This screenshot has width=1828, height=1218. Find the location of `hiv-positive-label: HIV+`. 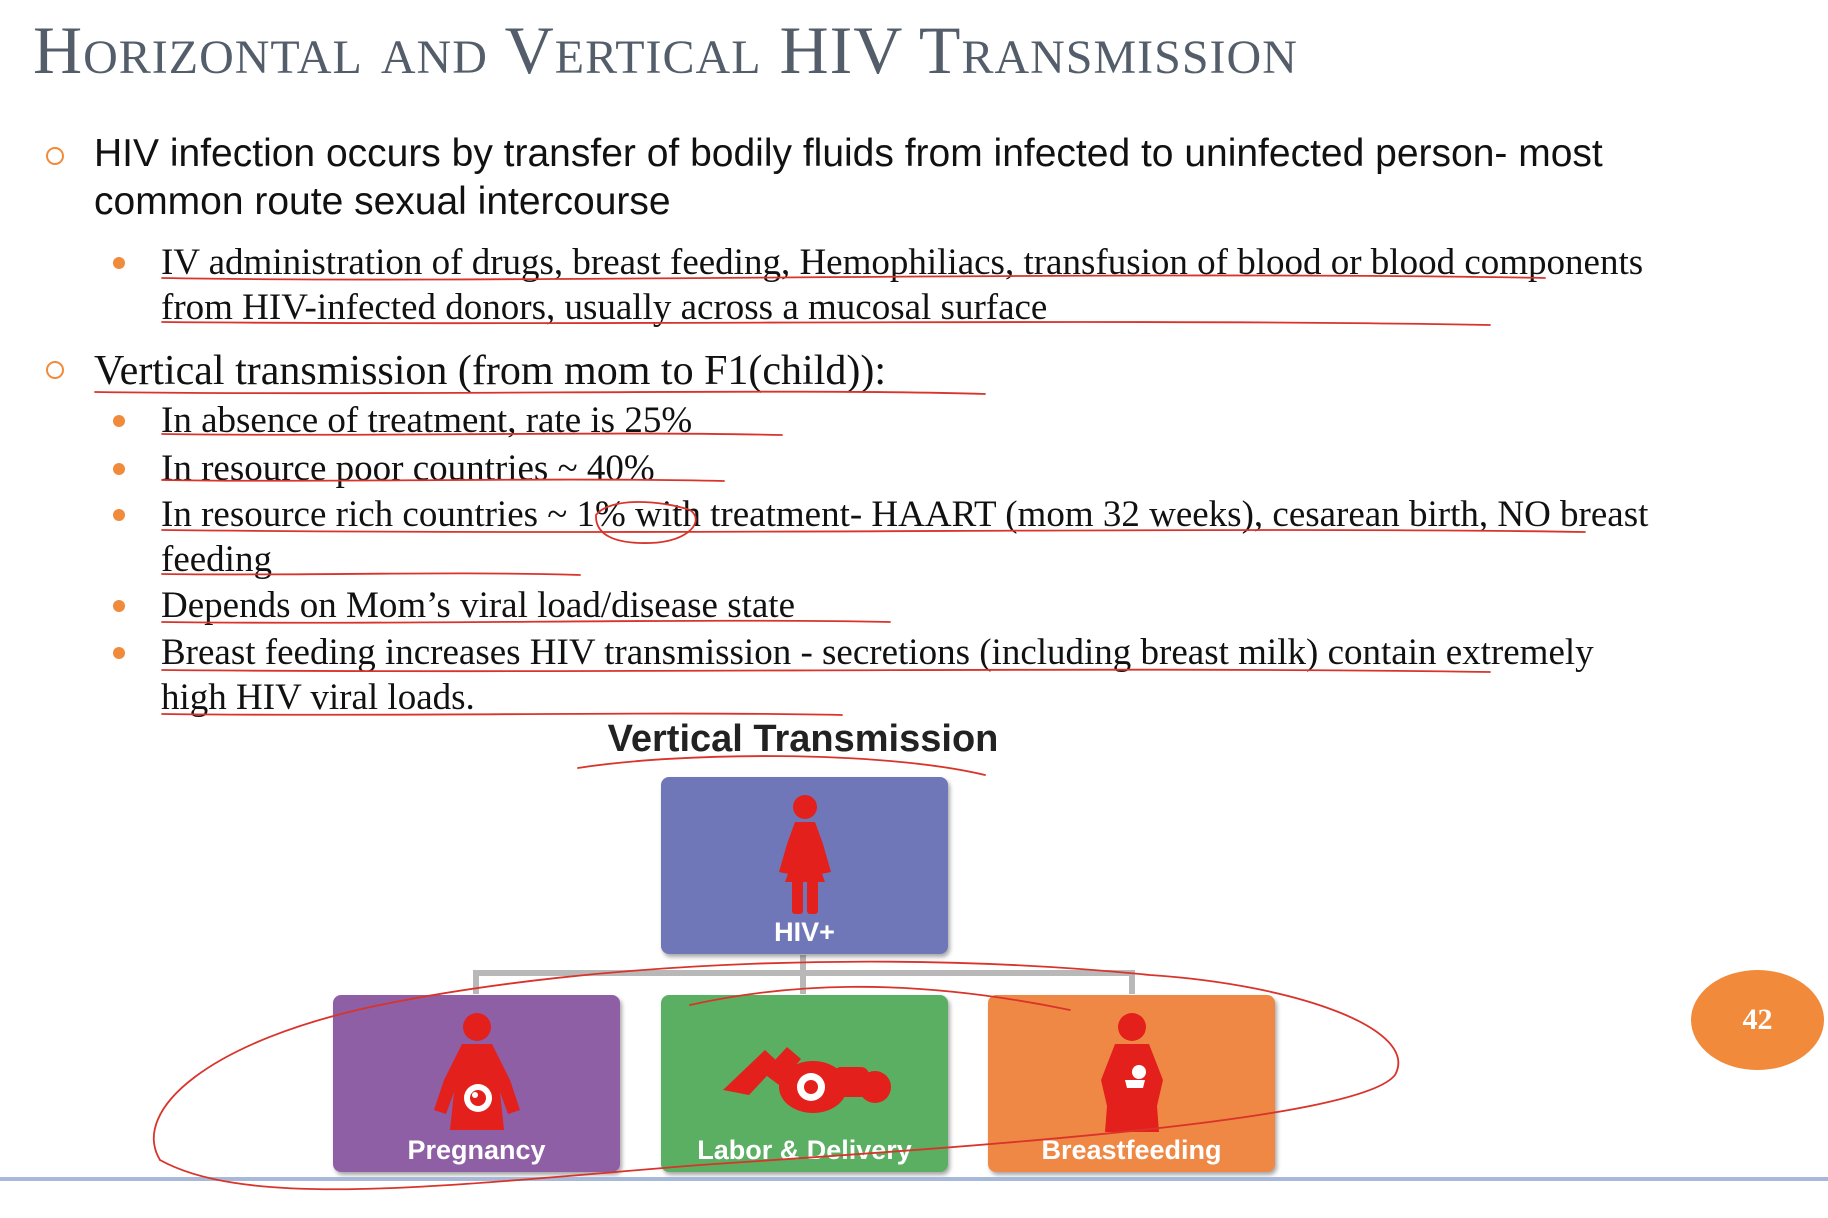

hiv-positive-label: HIV+ is located at coordinates (804, 932).